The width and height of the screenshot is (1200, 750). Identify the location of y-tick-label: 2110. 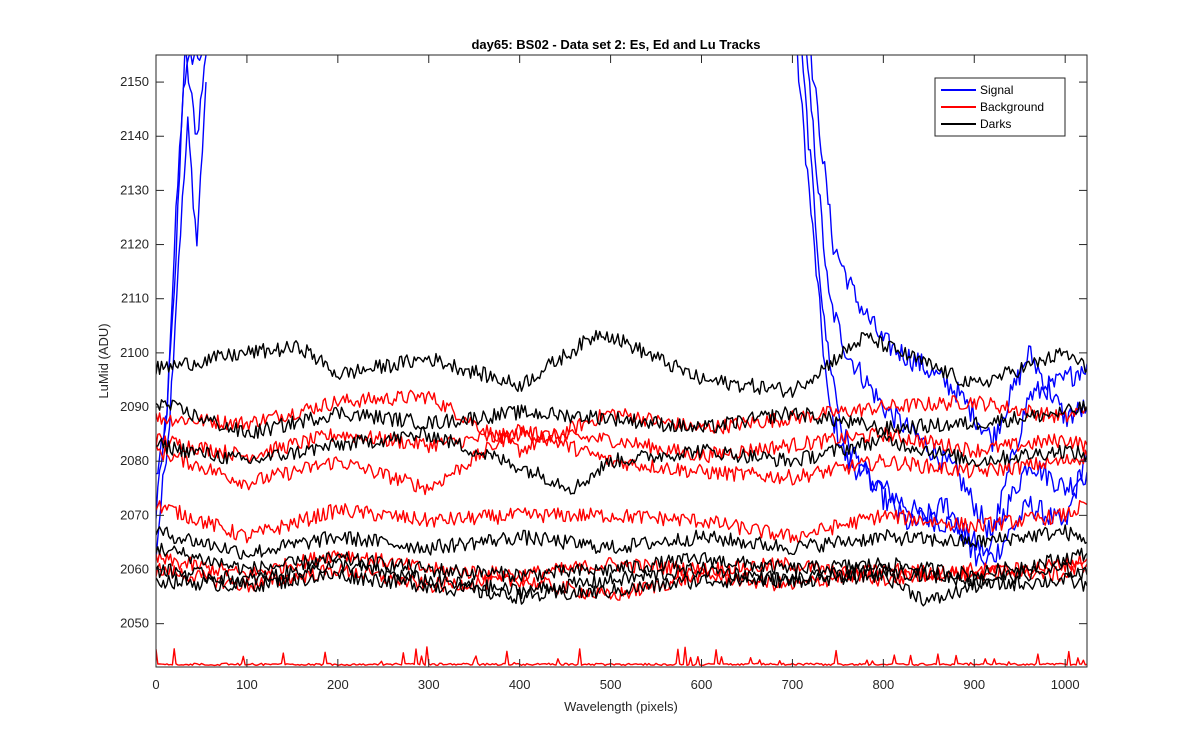
(135, 298).